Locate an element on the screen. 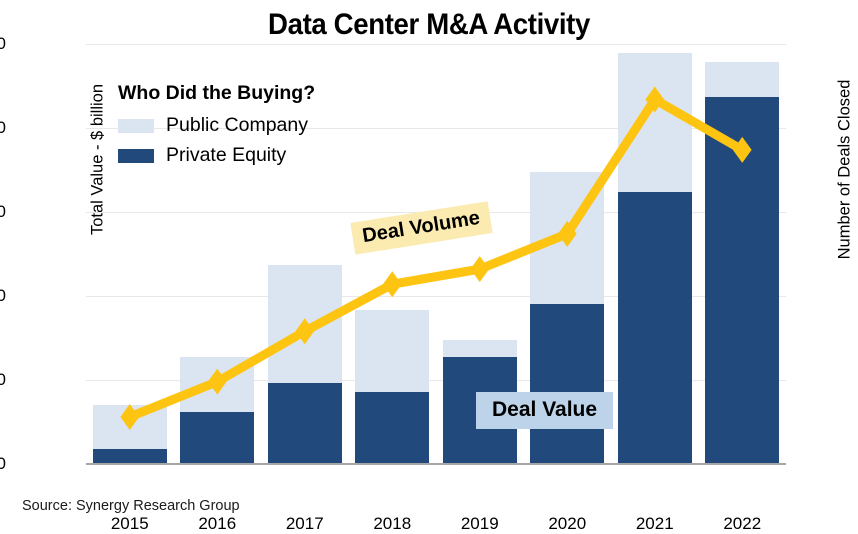 The height and width of the screenshot is (534, 858). legend-item-public-company: Public Company is located at coordinates (216, 125).